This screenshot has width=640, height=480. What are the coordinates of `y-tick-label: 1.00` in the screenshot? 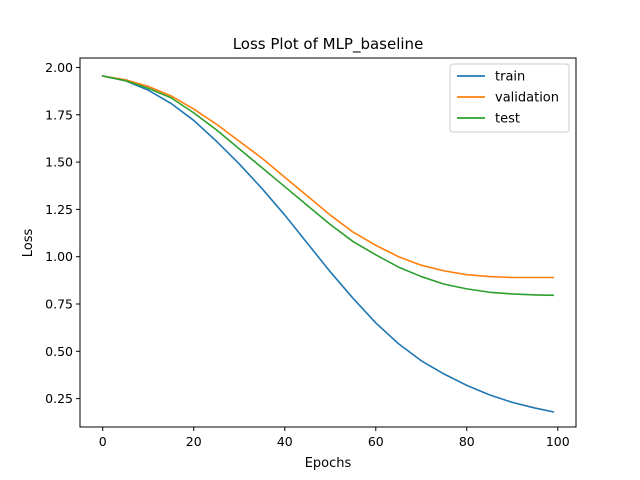 It's located at (59, 256).